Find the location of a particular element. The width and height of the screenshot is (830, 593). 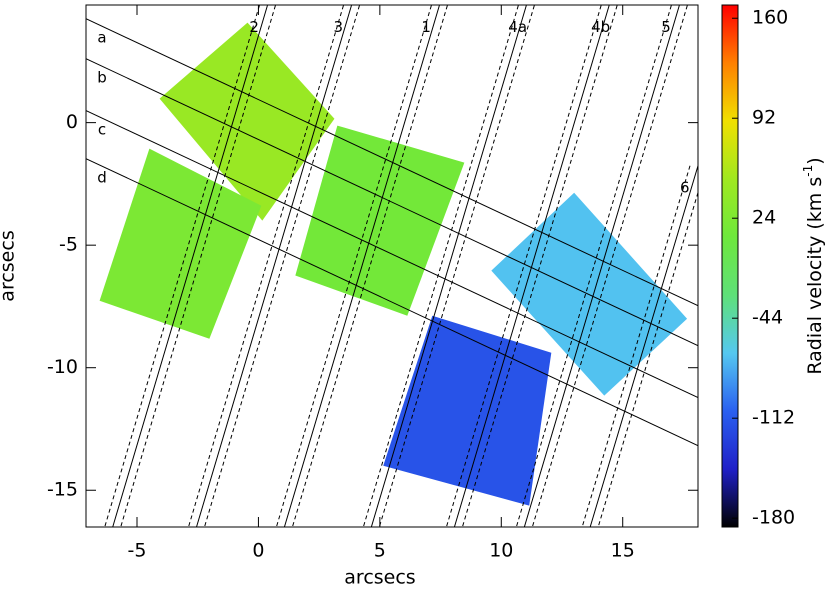

slit-label: c is located at coordinates (102, 130).